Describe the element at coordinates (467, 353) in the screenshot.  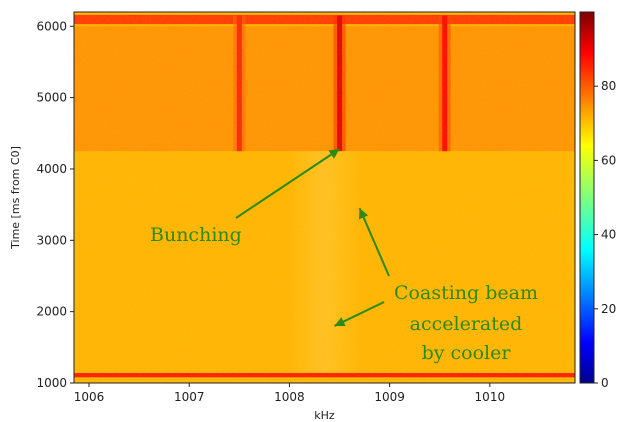
I see `annotation-text: by cooler` at that location.